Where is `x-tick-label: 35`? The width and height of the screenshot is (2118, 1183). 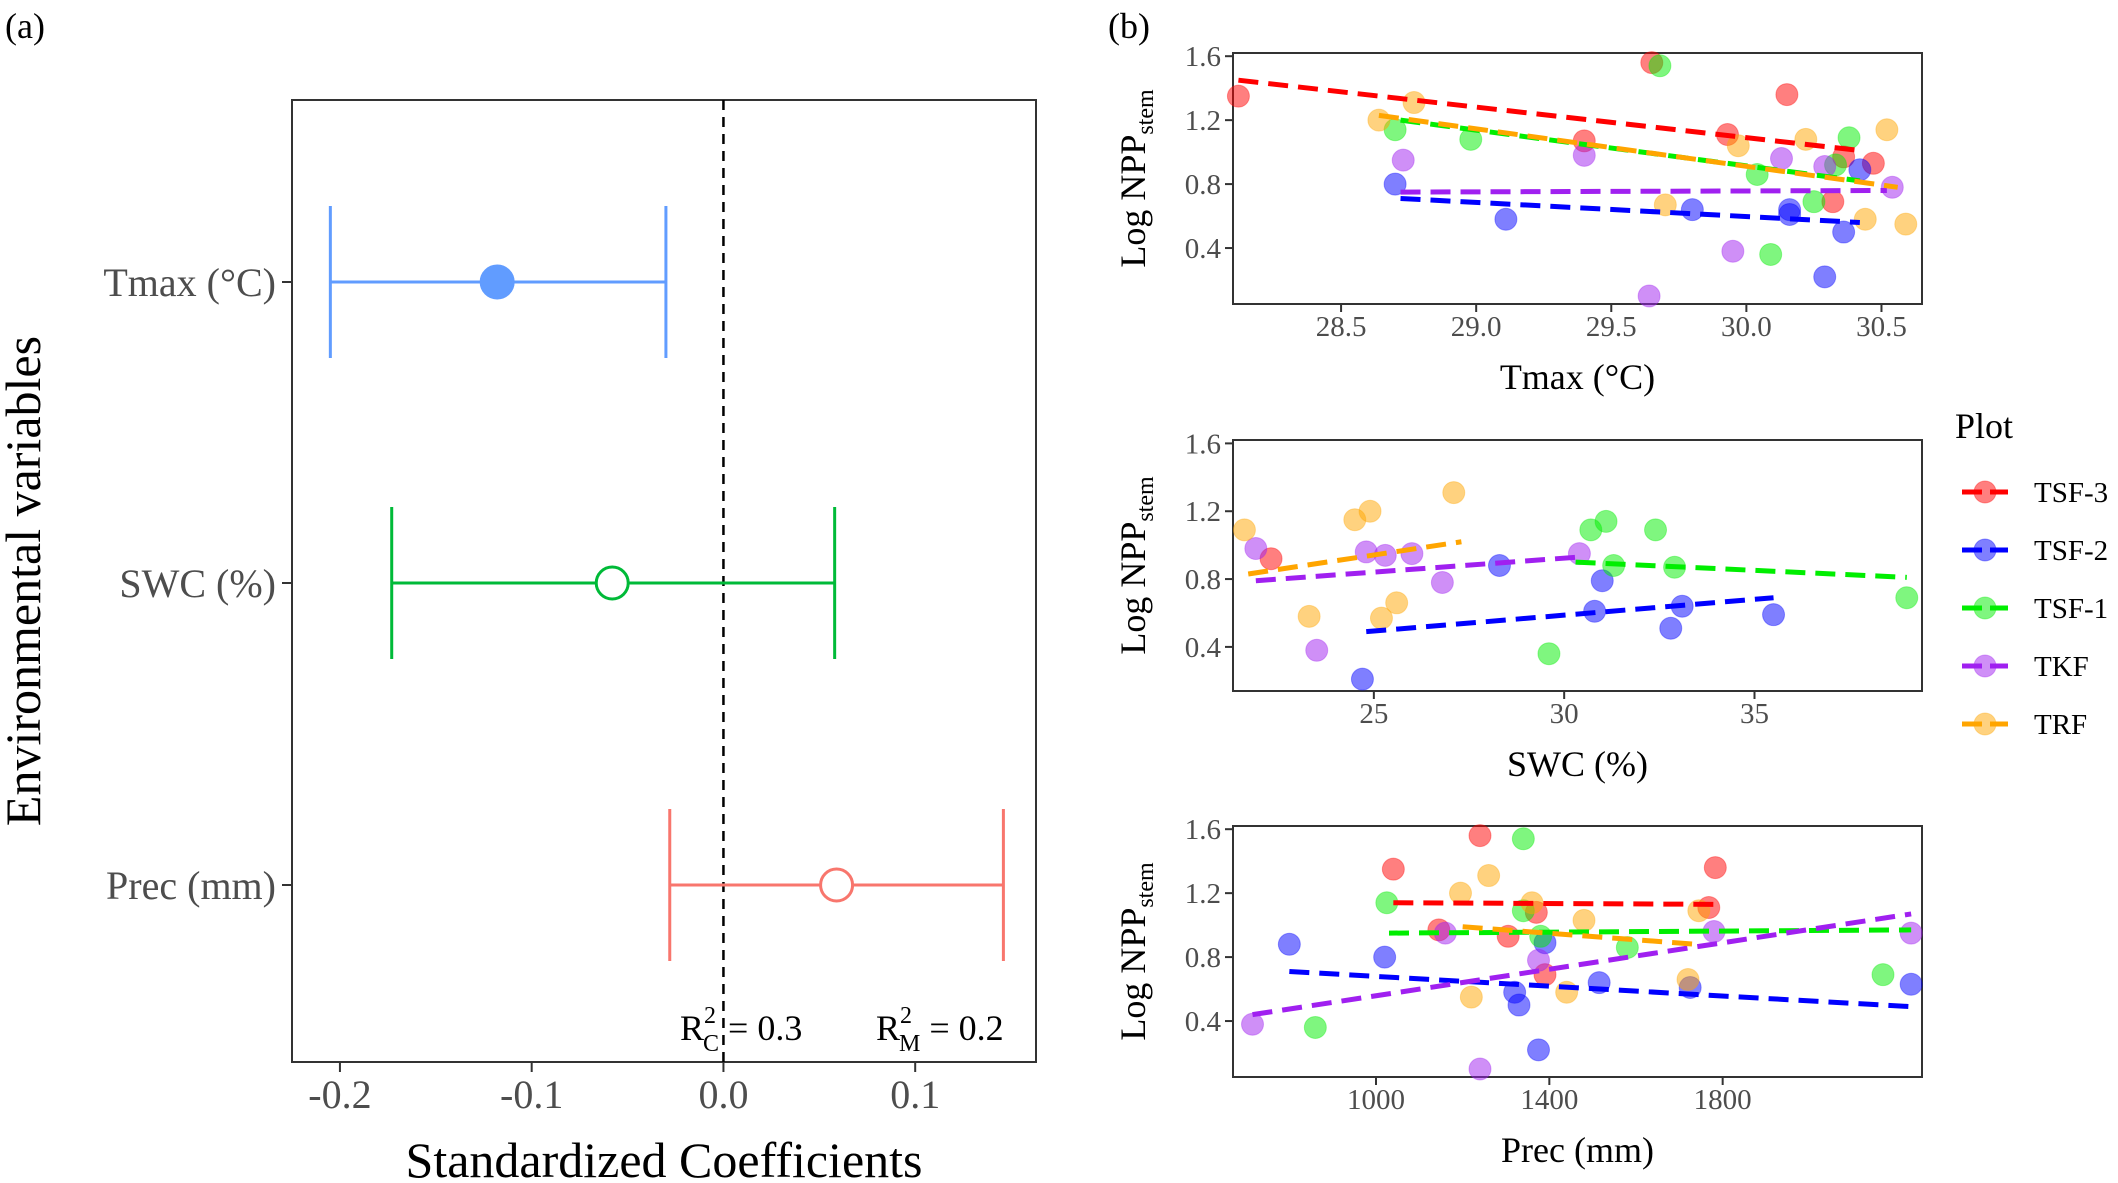 x-tick-label: 35 is located at coordinates (1754, 714).